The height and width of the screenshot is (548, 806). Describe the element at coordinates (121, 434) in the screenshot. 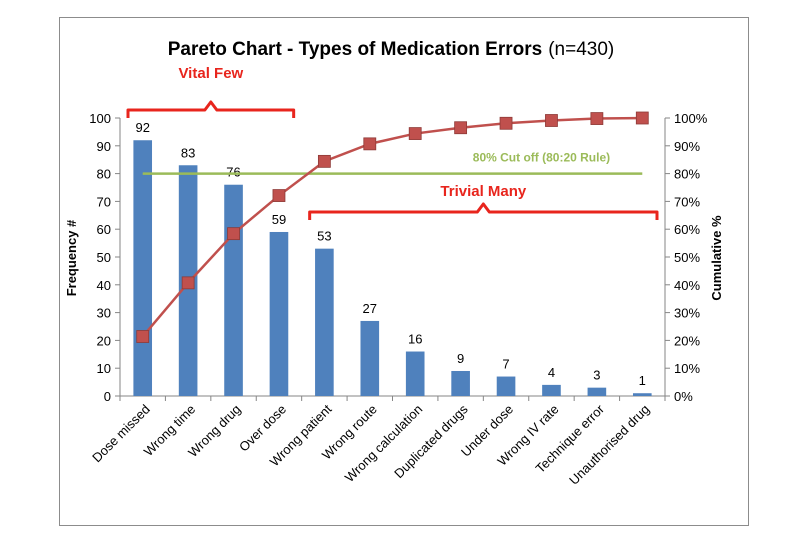

I see `x-tick-label: Dose missed` at that location.